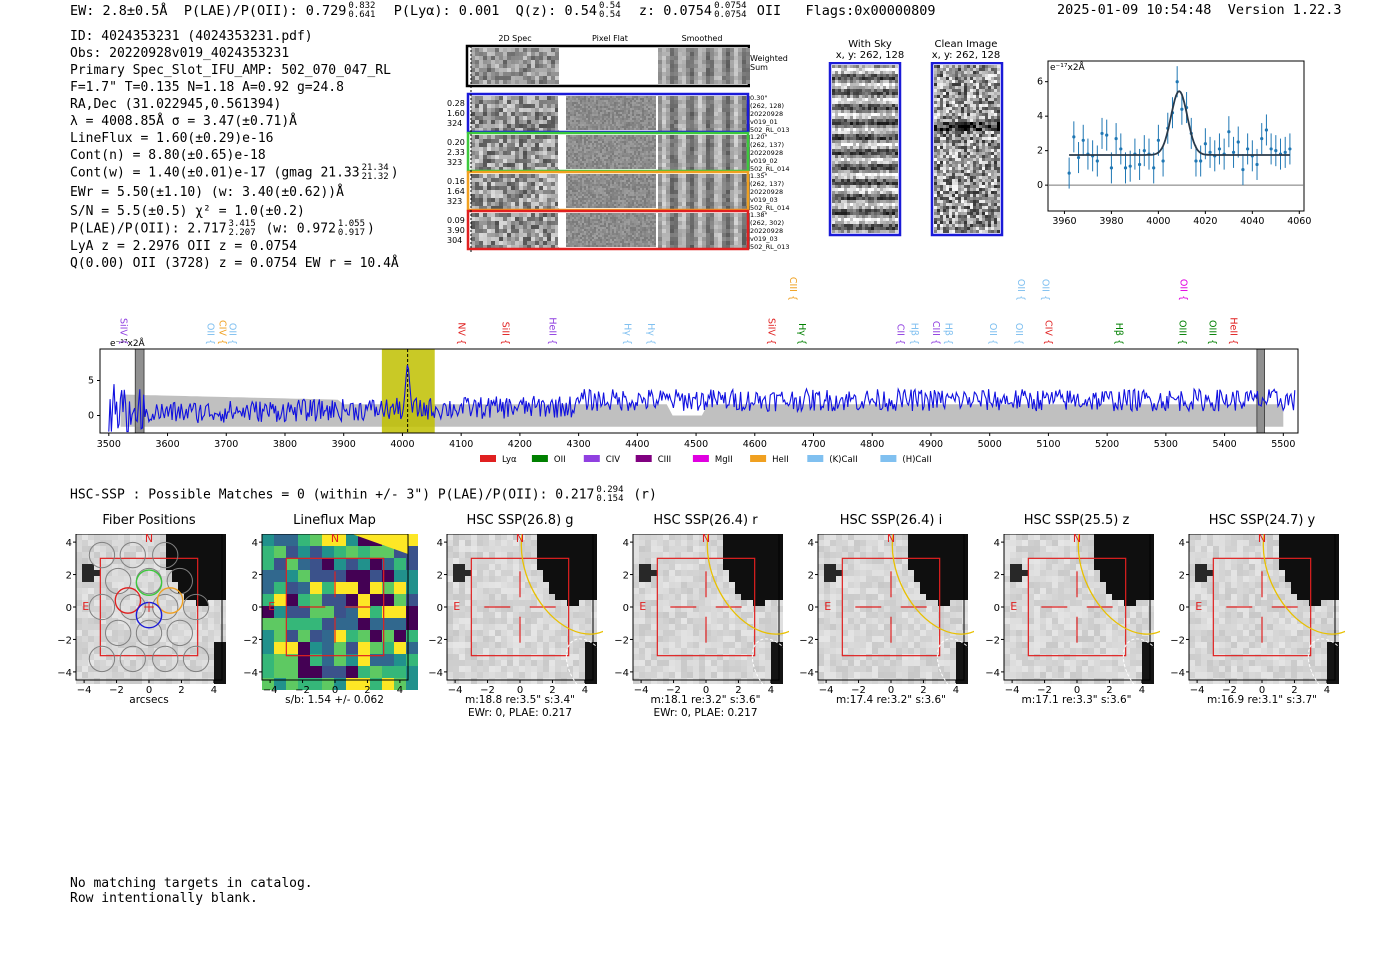 This screenshot has height=953, width=1400. What do you see at coordinates (242, 233) in the screenshot?
I see `info-plae2-lo: 2.207` at bounding box center [242, 233].